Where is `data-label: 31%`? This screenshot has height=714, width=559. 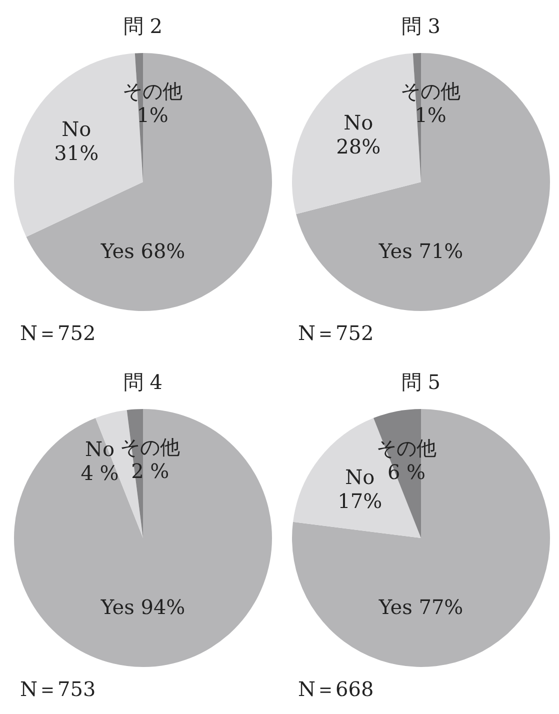
data-label: 31% is located at coordinates (76, 152).